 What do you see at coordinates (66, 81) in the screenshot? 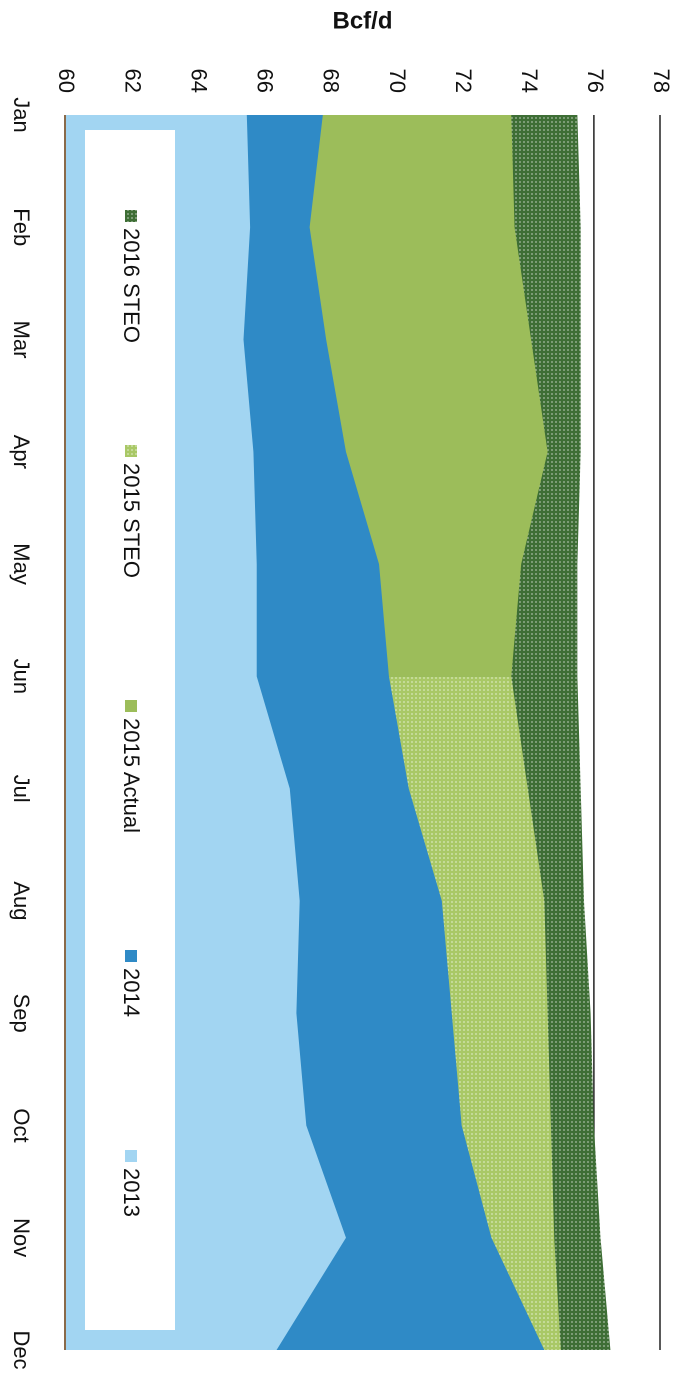
I see `y-tick-label: 60` at bounding box center [66, 81].